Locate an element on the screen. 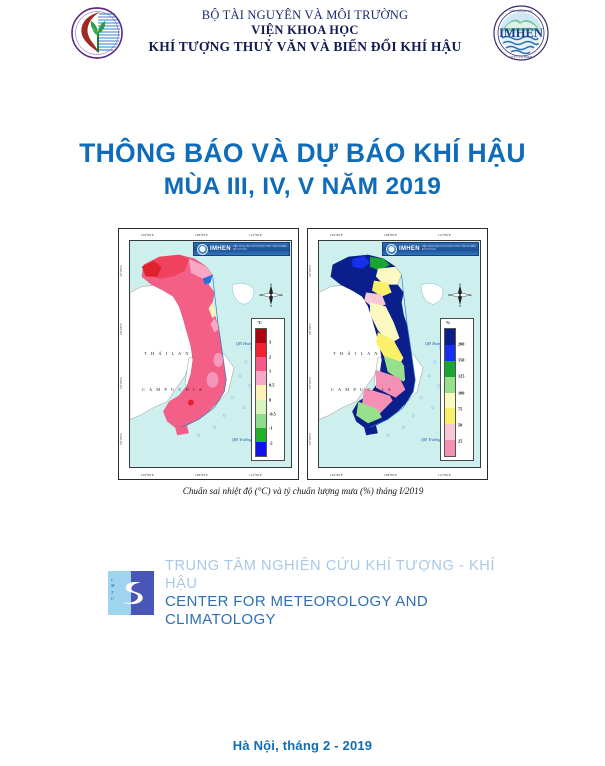  lon-label-top-3-right: 112°00'E is located at coordinates (444, 234).